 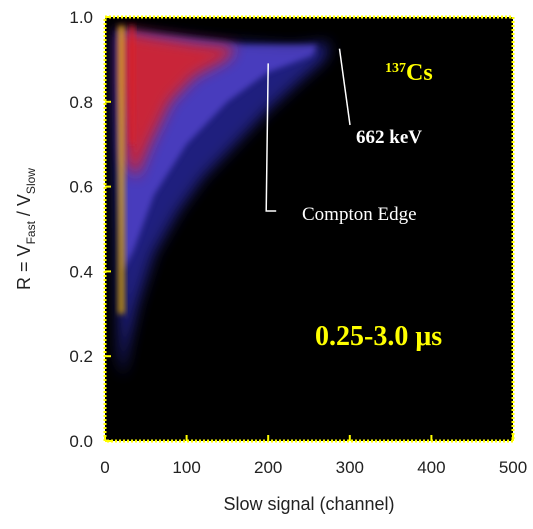 What do you see at coordinates (268, 467) in the screenshot?
I see `x-tick-label: 200` at bounding box center [268, 467].